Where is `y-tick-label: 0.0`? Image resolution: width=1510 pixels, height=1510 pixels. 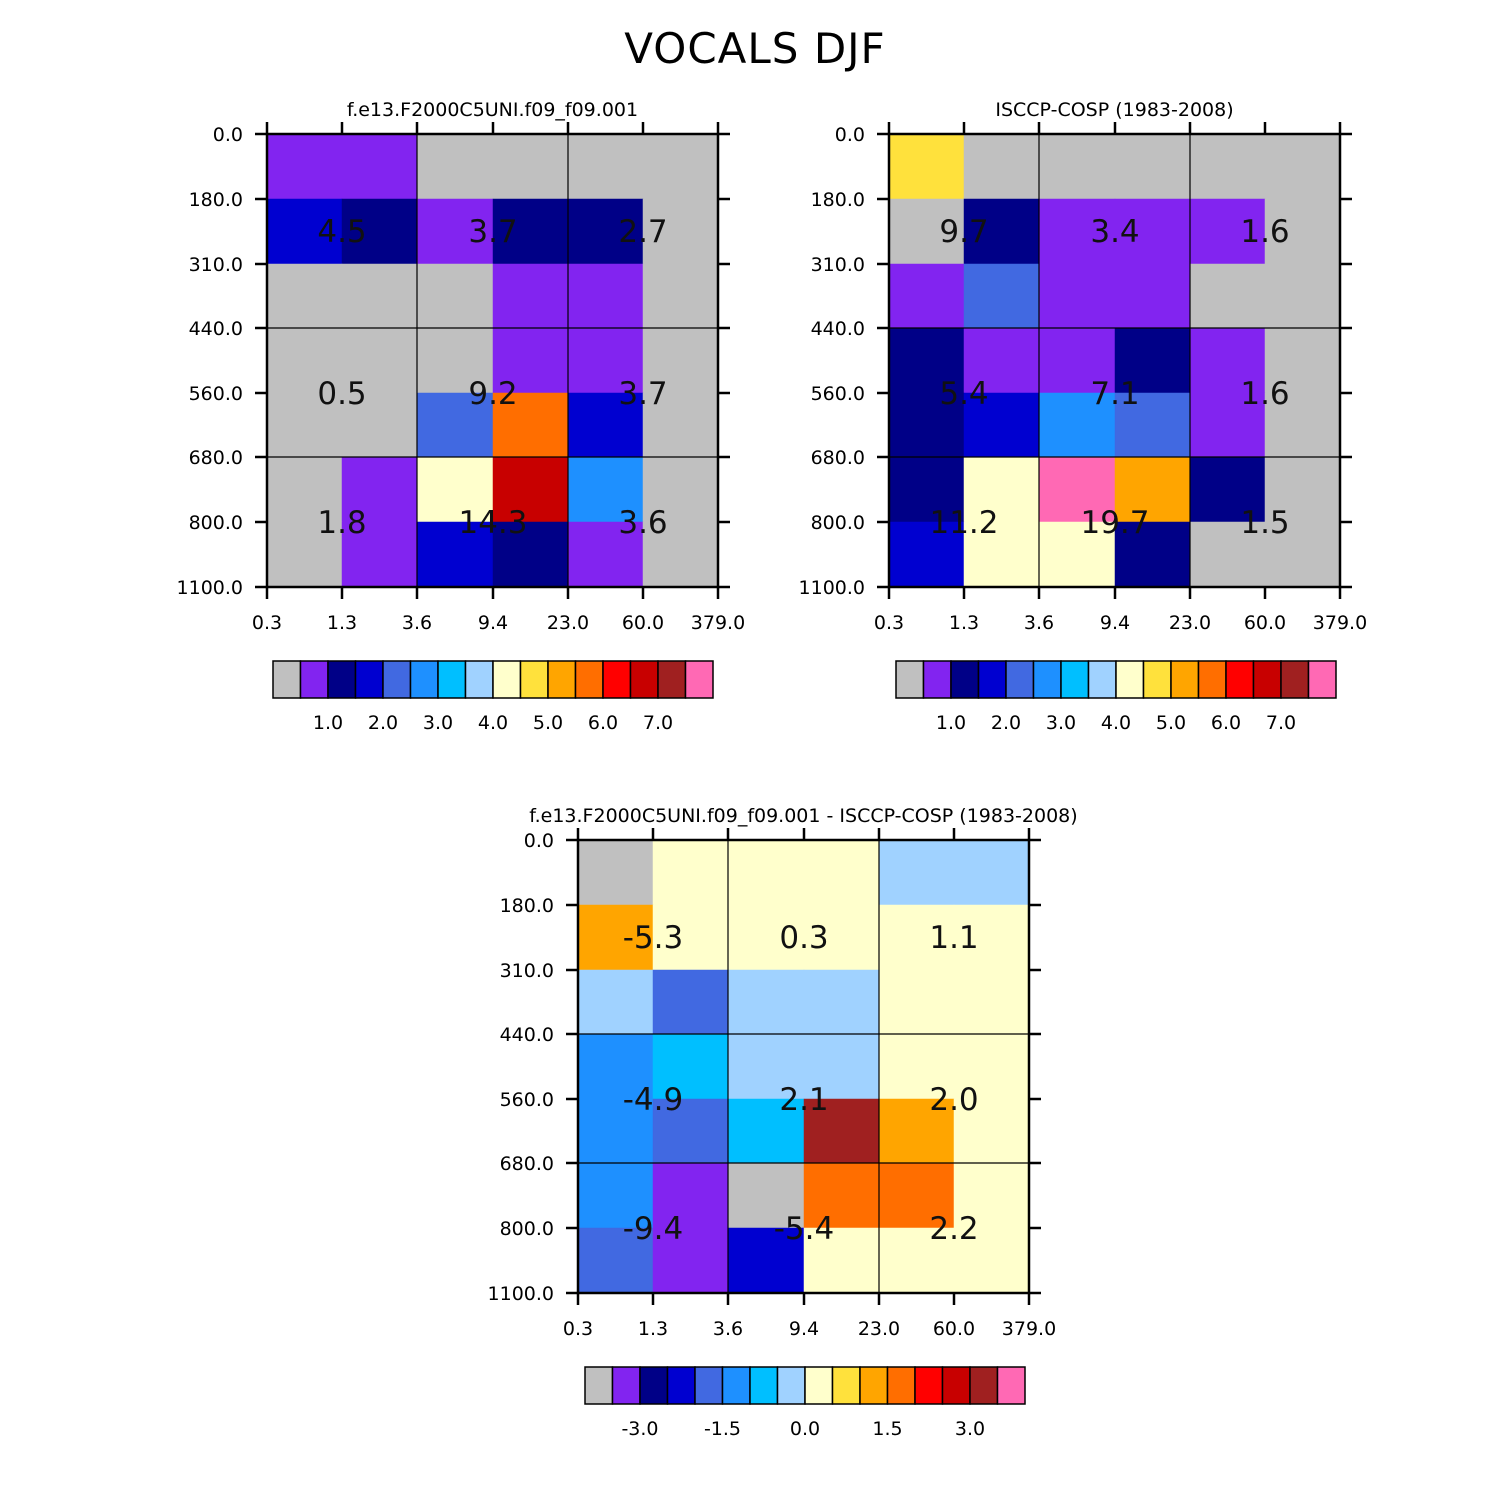
y-tick-label: 0.0 is located at coordinates (850, 135).